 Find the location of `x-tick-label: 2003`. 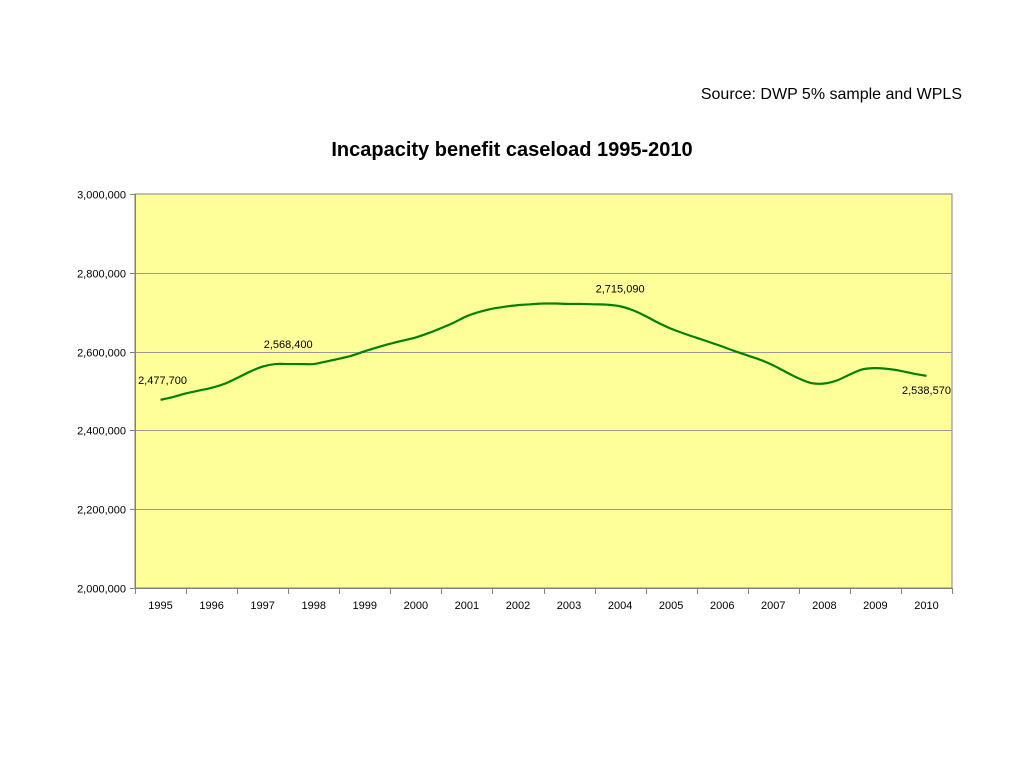

x-tick-label: 2003 is located at coordinates (569, 606).